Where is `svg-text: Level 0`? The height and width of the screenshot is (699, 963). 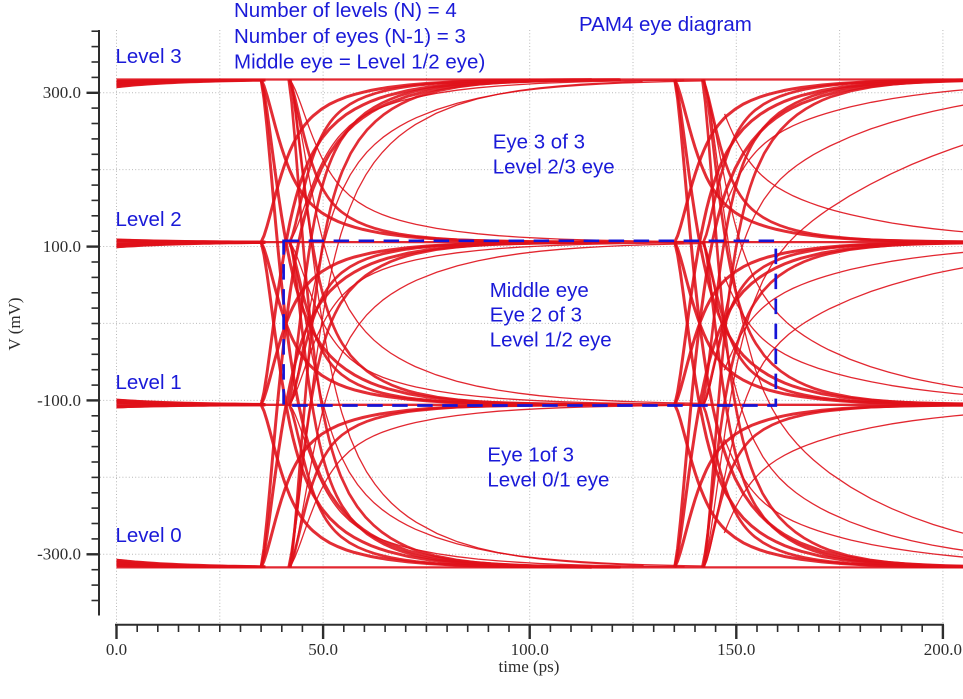
svg-text: Level 0 is located at coordinates (149, 535).